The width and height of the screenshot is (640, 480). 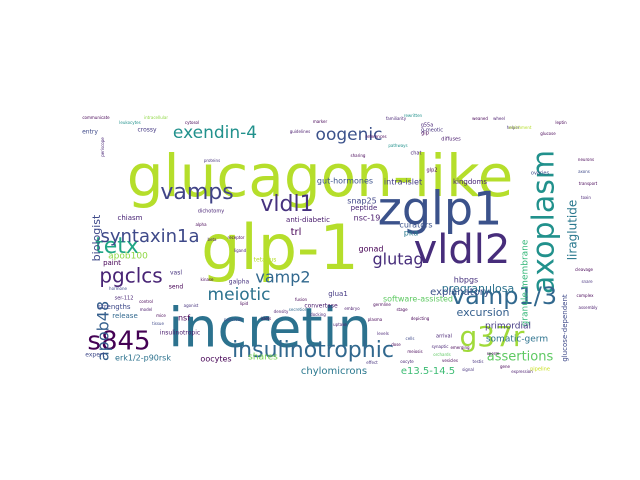 I want to click on word-sperm: sperm, so click(x=493, y=353).